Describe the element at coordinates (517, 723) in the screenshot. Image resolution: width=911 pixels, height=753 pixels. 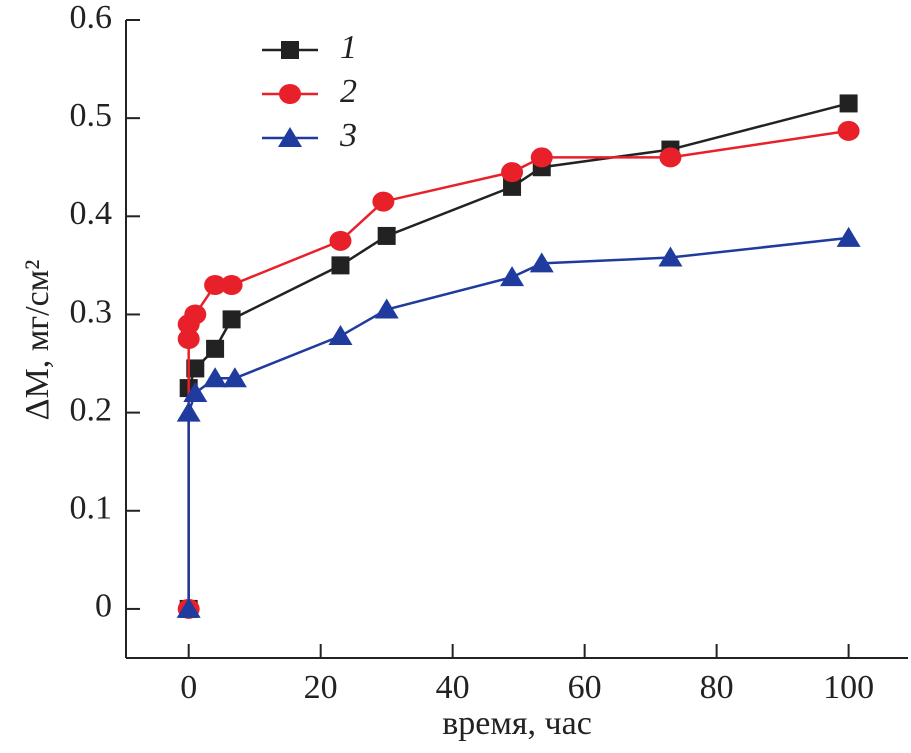
I see `x-axis-label: время, час` at that location.